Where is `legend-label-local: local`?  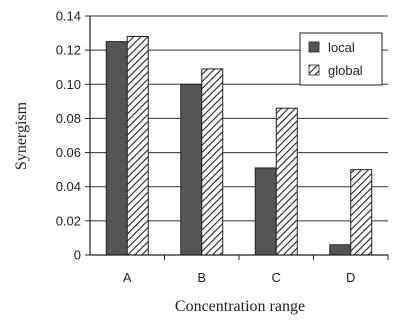
legend-label-local: local is located at coordinates (341, 47).